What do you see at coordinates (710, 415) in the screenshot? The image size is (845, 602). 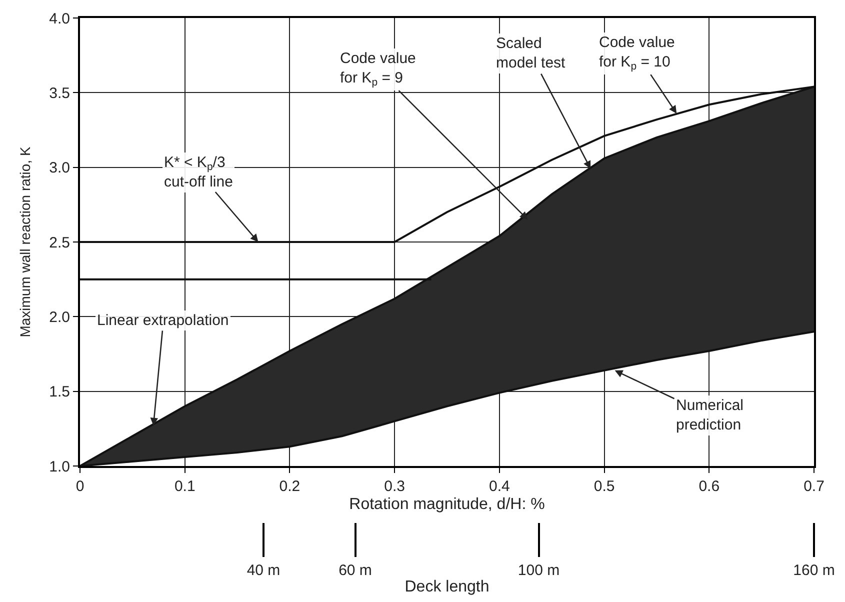 I see `annotation: Numerical prediction` at bounding box center [710, 415].